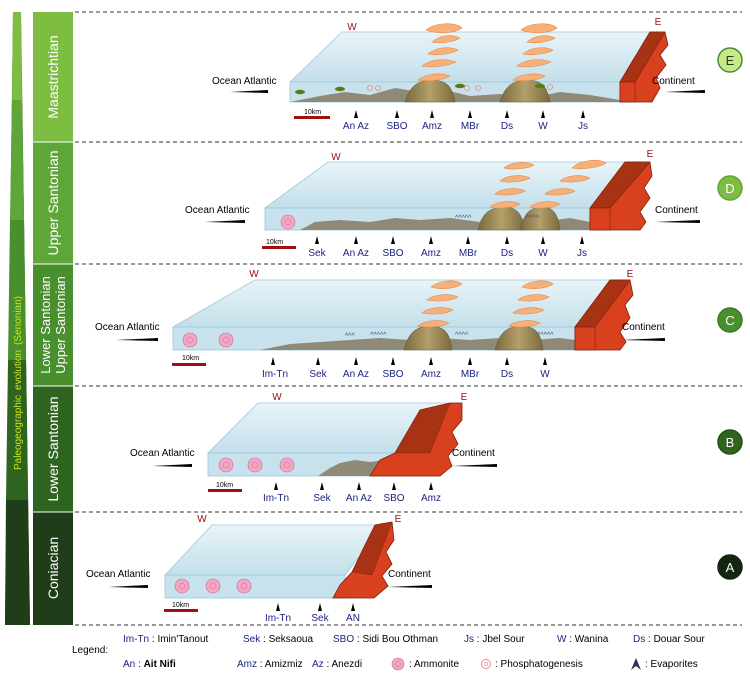 The height and width of the screenshot is (679, 750). I want to click on legend-item: W : Wanina, so click(583, 639).